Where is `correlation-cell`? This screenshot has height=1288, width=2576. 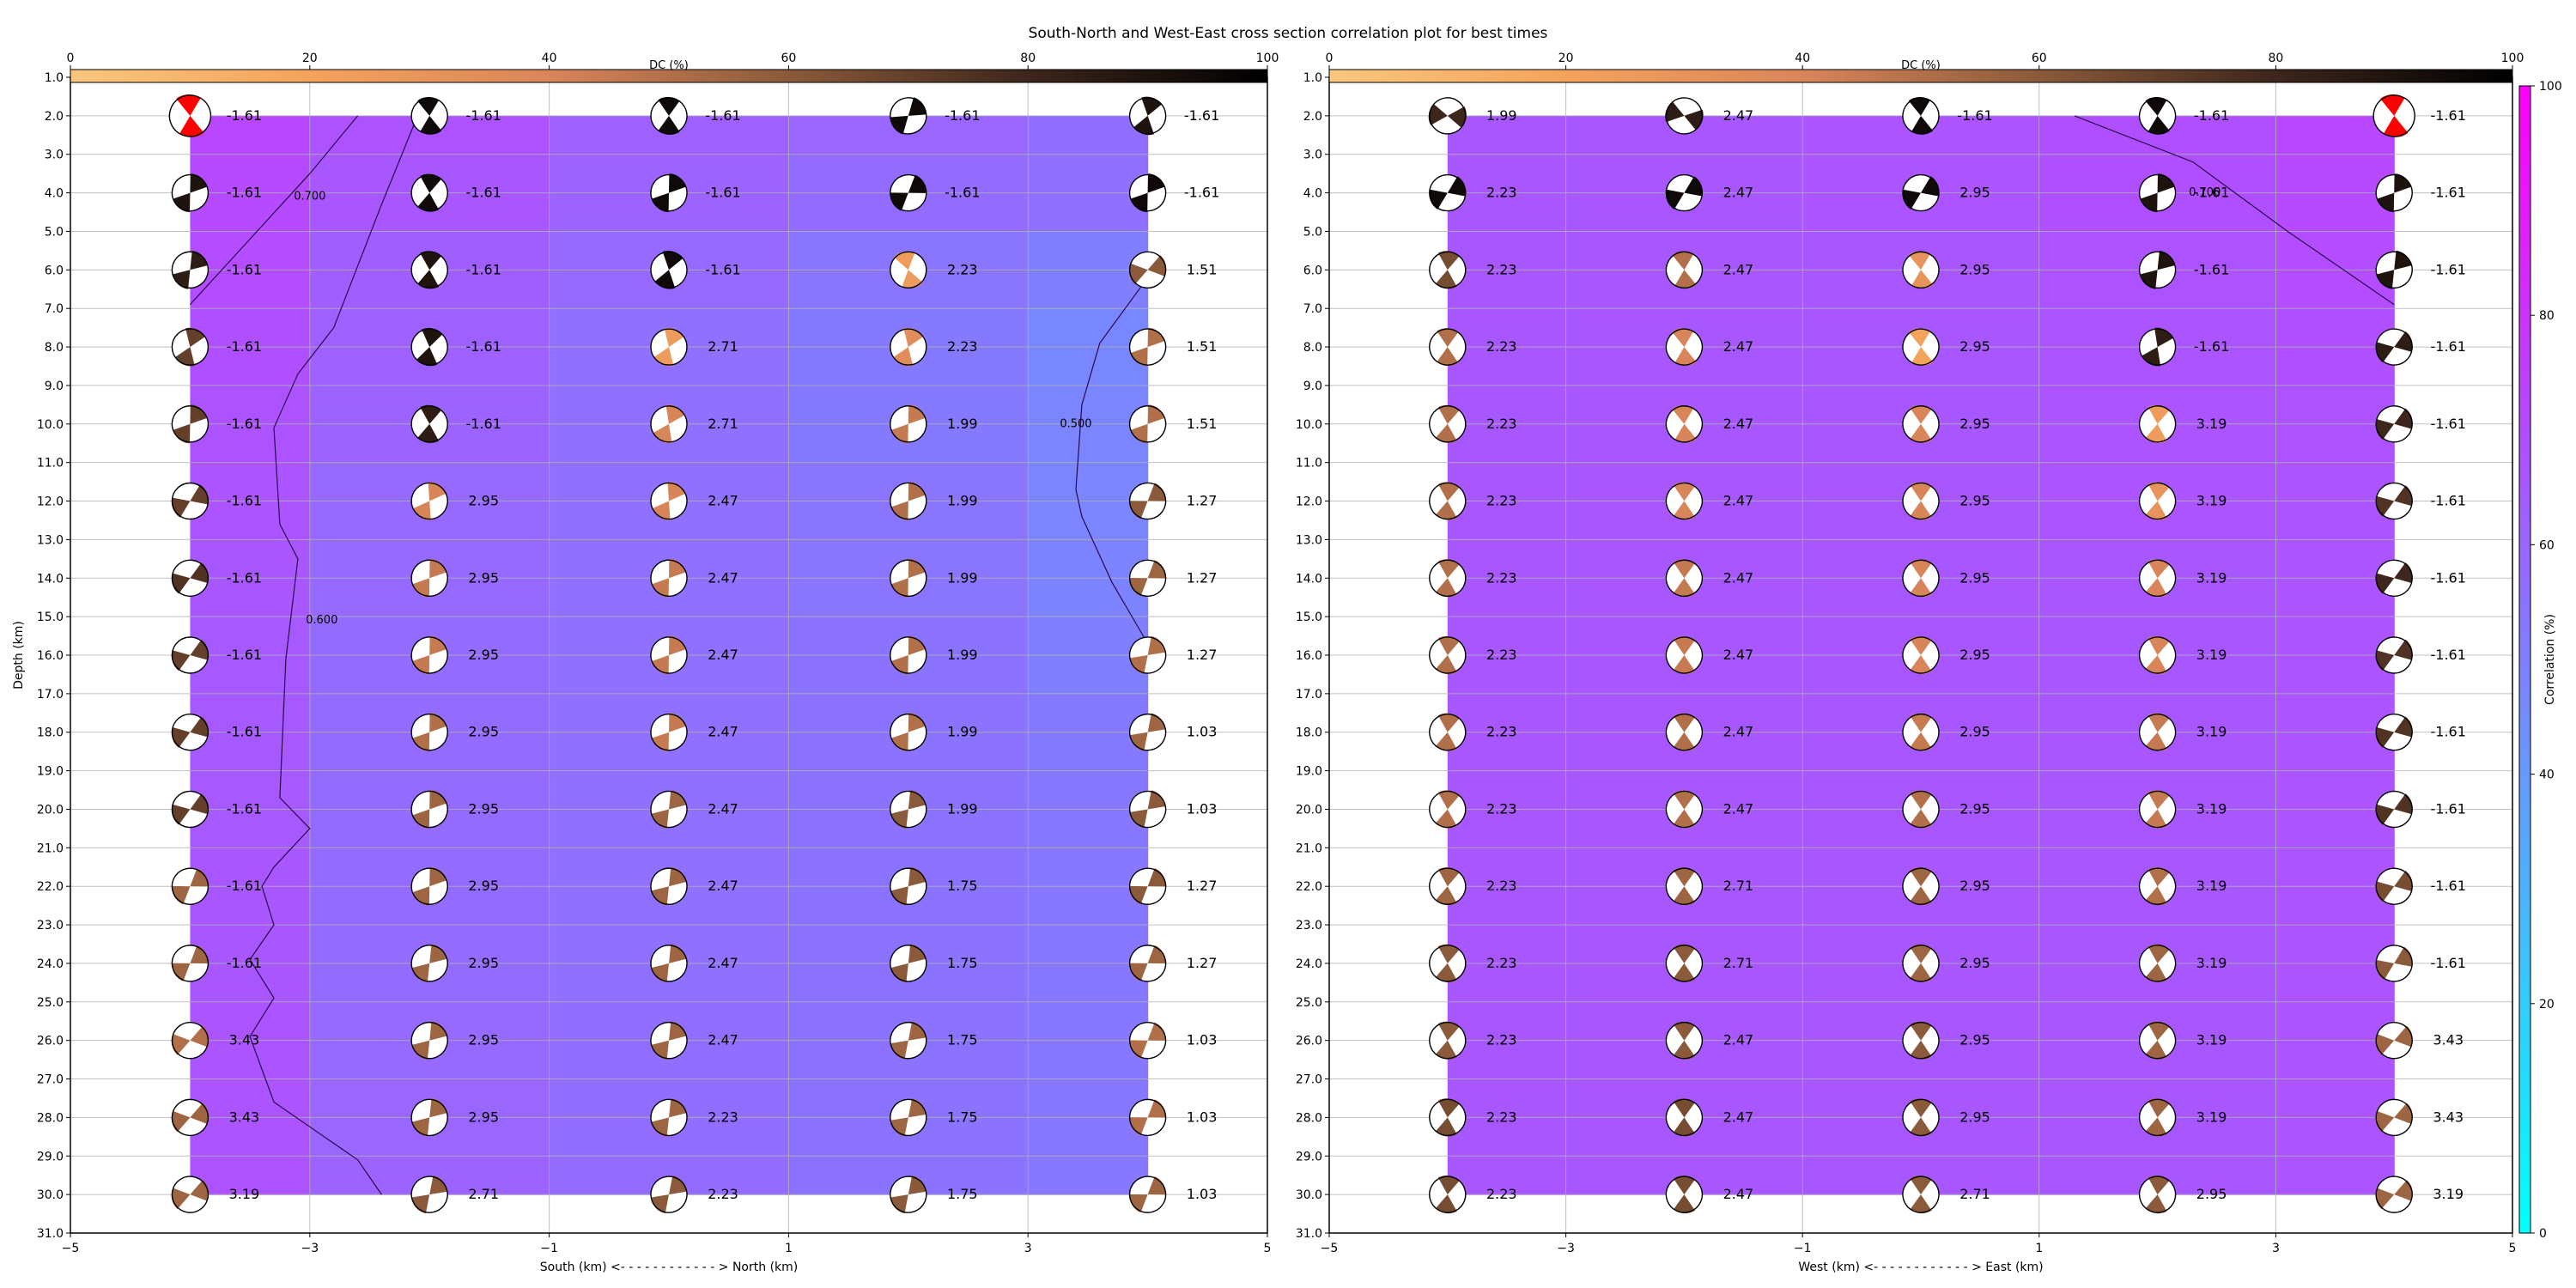
correlation-cell is located at coordinates (1089, 1175).